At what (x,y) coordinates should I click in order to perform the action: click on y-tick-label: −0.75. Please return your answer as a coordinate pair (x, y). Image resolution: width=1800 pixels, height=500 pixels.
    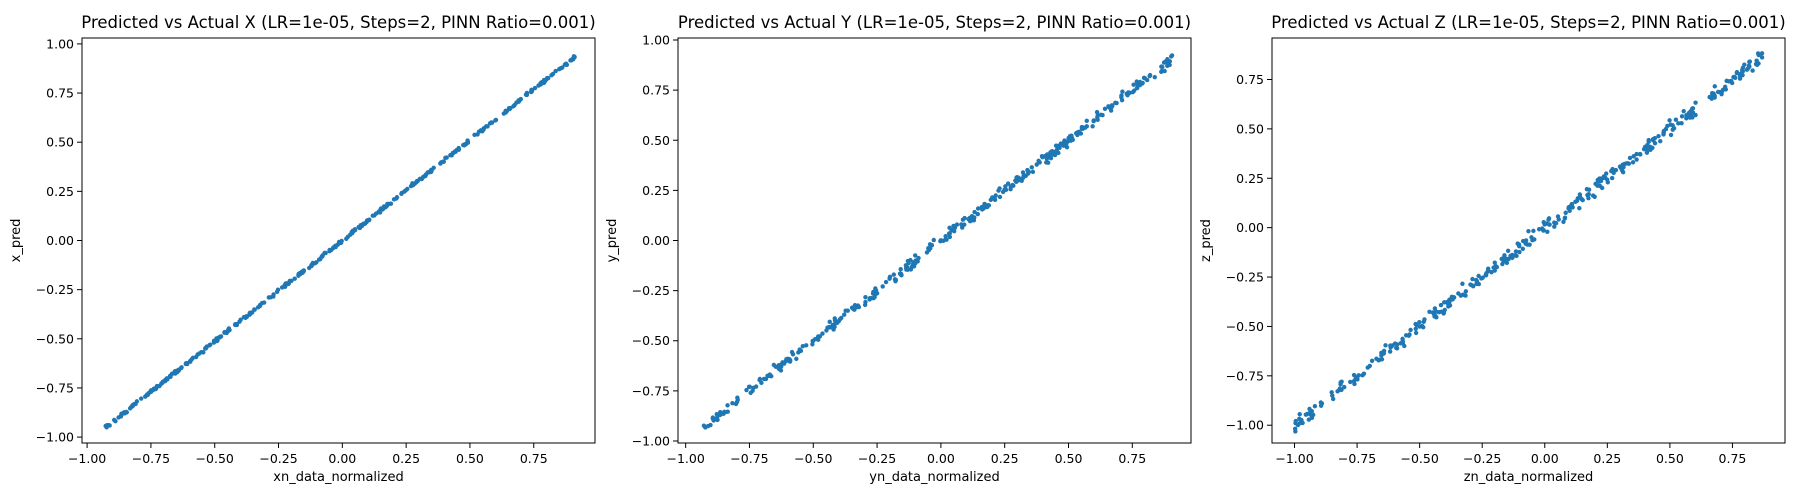
    Looking at the image, I should click on (1245, 375).